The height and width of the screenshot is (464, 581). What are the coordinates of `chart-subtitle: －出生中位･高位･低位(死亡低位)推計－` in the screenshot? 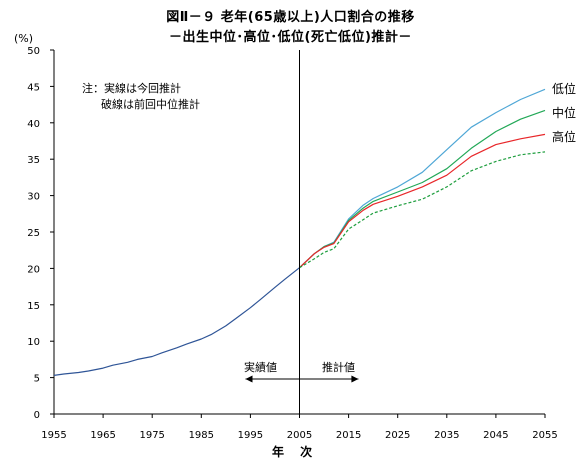 It's located at (290, 37).